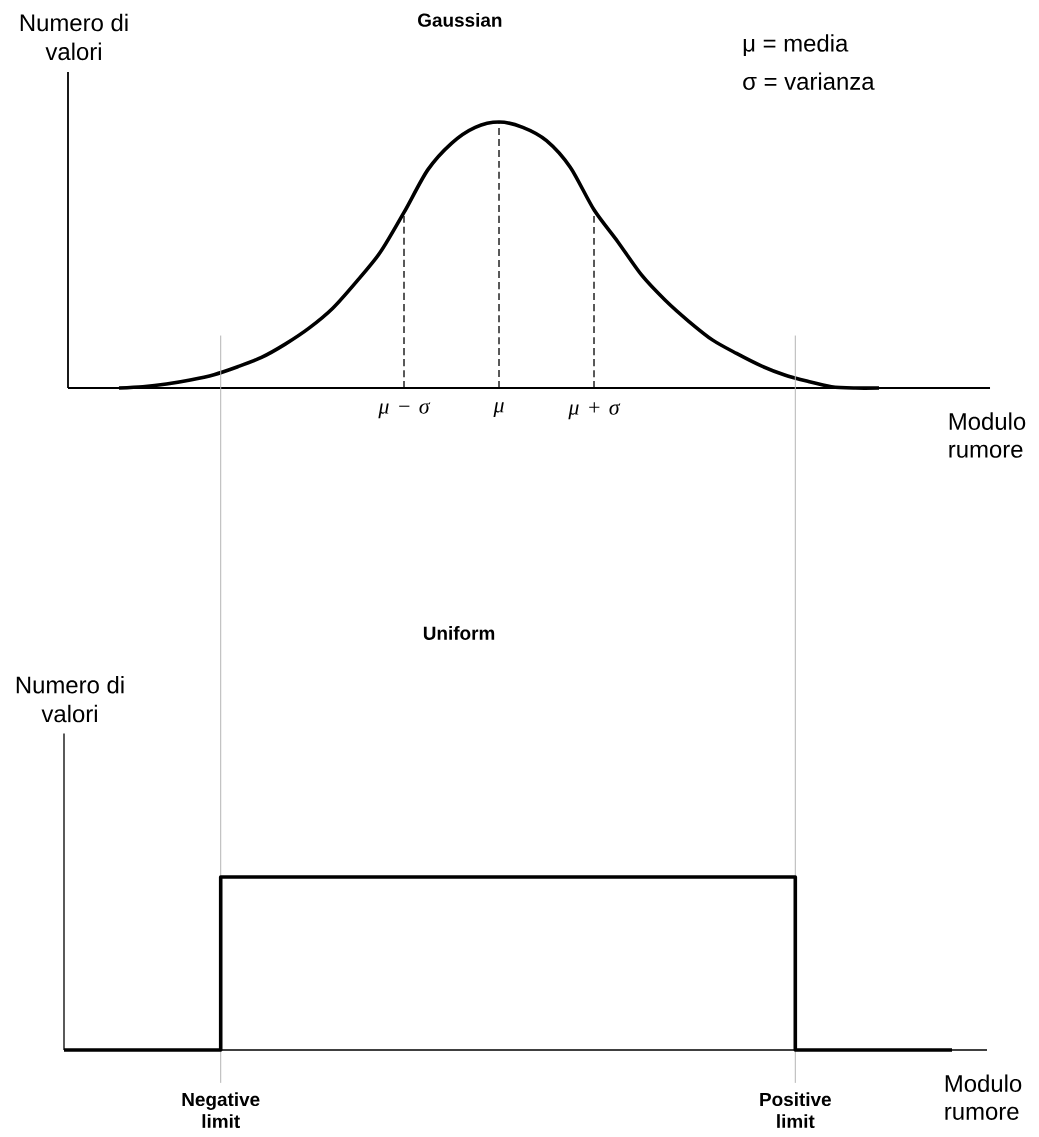  Describe the element at coordinates (498, 409) in the screenshot. I see `x-tick-label: μ` at that location.